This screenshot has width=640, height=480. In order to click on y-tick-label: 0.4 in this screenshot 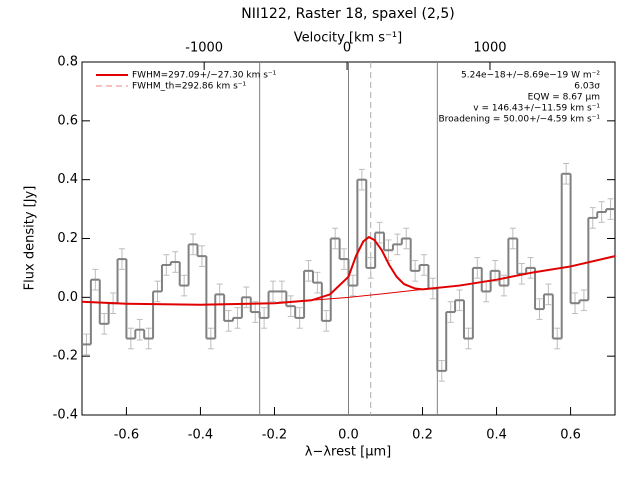, I will do `click(67, 179)`.